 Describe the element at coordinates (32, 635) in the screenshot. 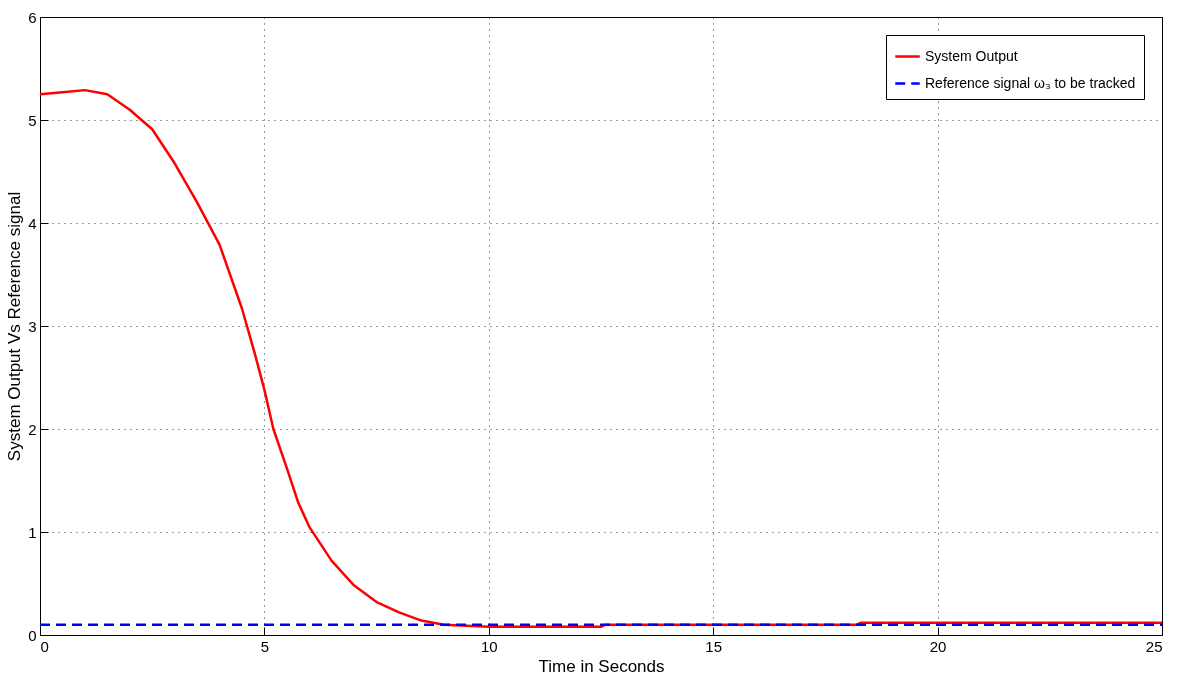

I see `y-tick-label: 0` at that location.